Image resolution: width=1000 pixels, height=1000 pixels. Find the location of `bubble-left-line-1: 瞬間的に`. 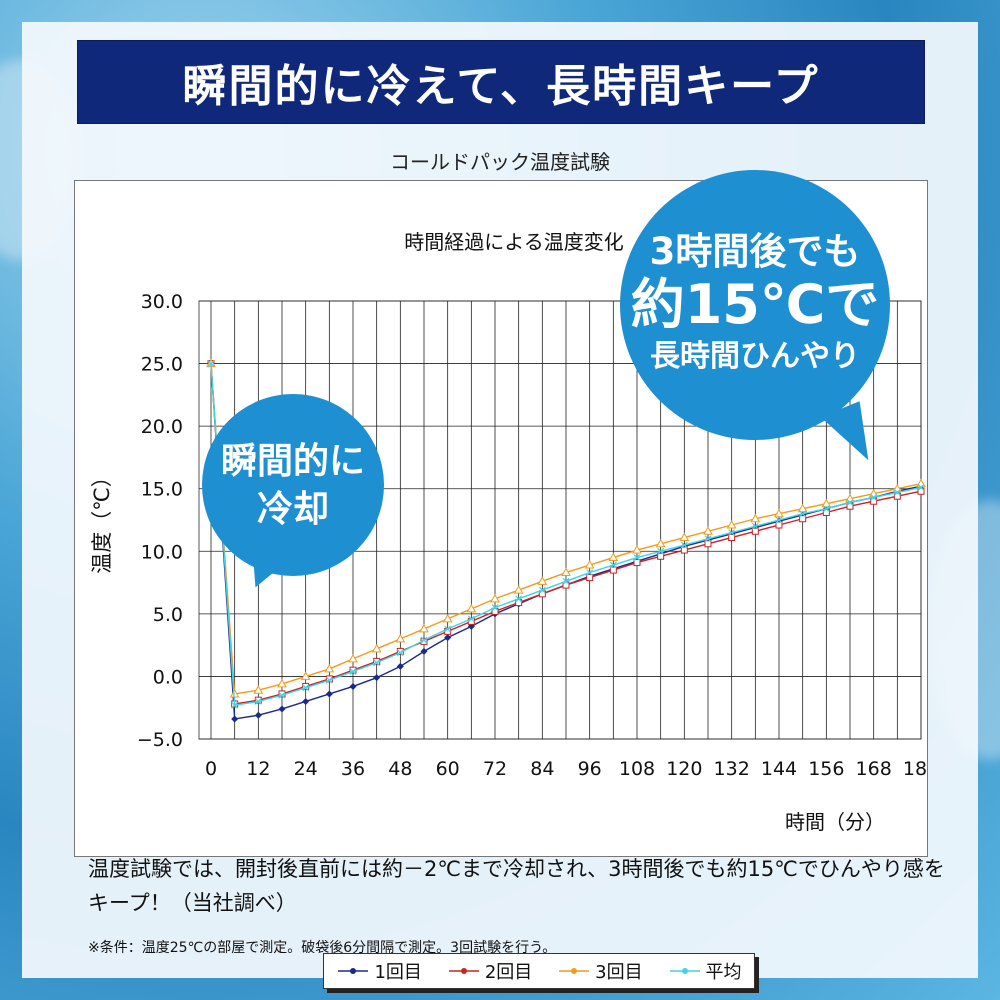

bubble-left-line-1: 瞬間的に is located at coordinates (292, 461).